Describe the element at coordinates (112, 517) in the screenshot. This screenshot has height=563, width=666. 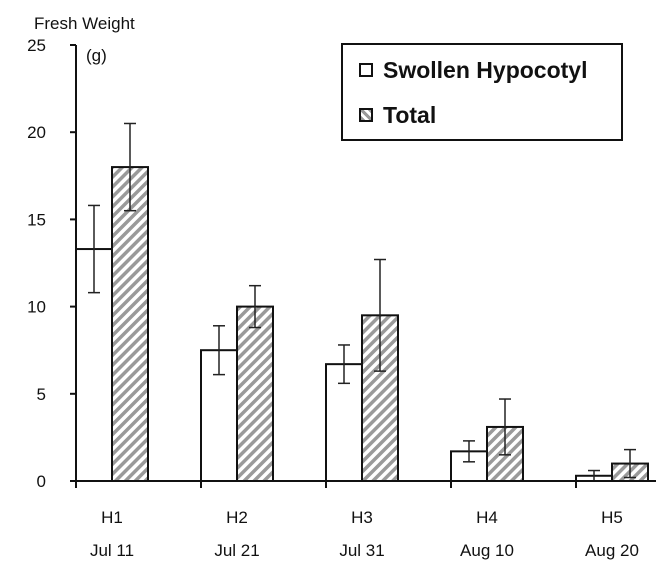
I see `x-tick-label-code: H1` at that location.